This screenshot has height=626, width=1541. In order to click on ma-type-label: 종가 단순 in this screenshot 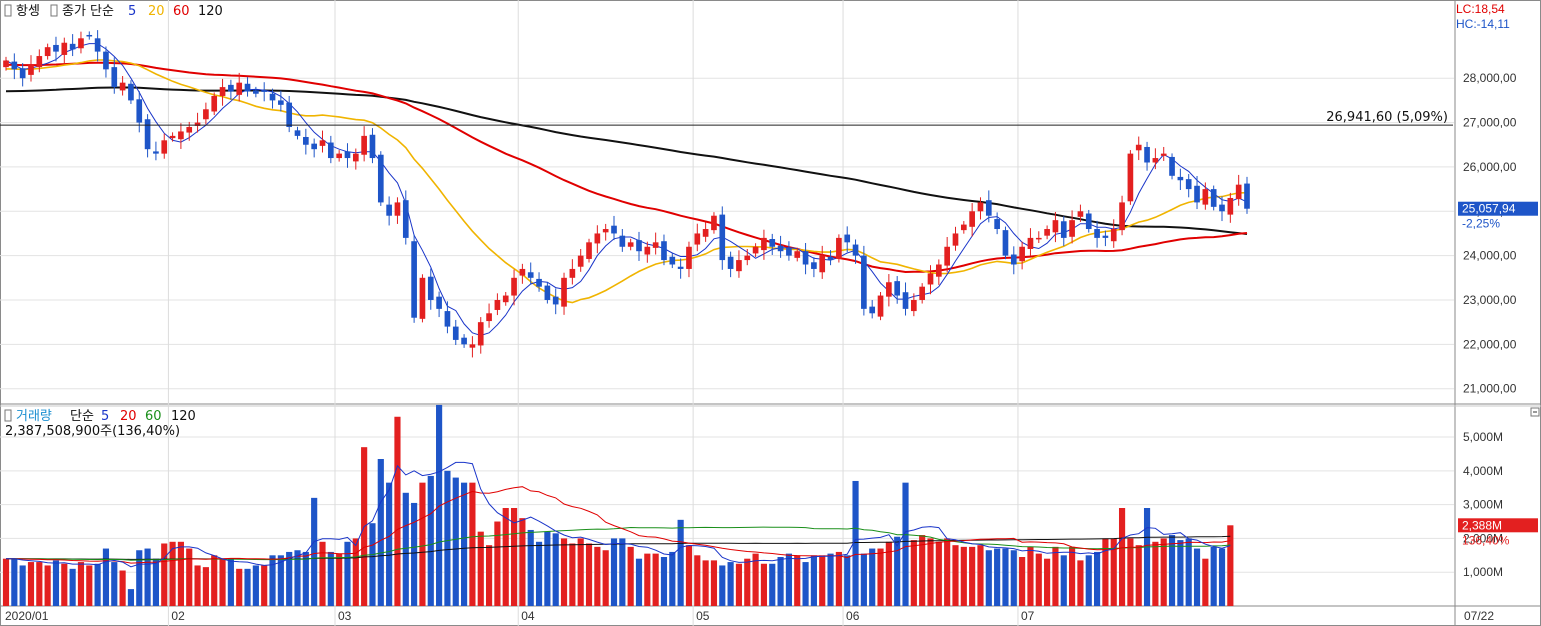, I will do `click(88, 11)`.